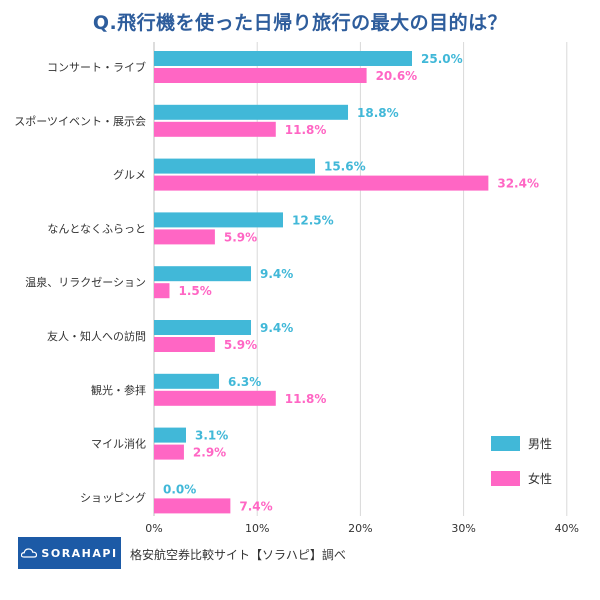 This screenshot has width=600, height=600. What do you see at coordinates (79, 553) in the screenshot?
I see `logo-text: SORAHAPI` at bounding box center [79, 553].